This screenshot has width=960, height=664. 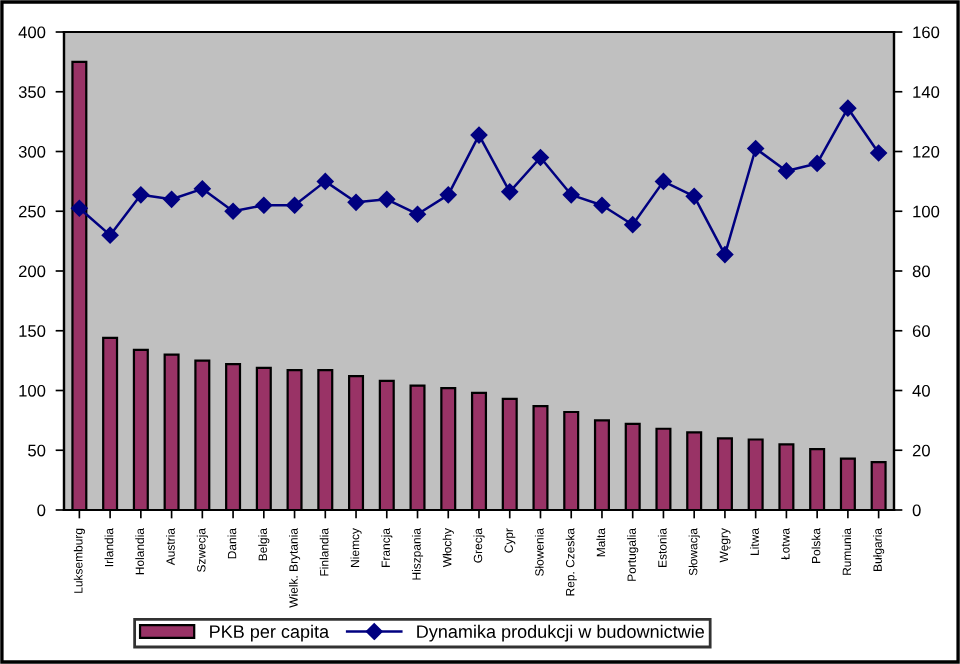 What do you see at coordinates (32, 211) in the screenshot?
I see `y-tick-label: 250` at bounding box center [32, 211].